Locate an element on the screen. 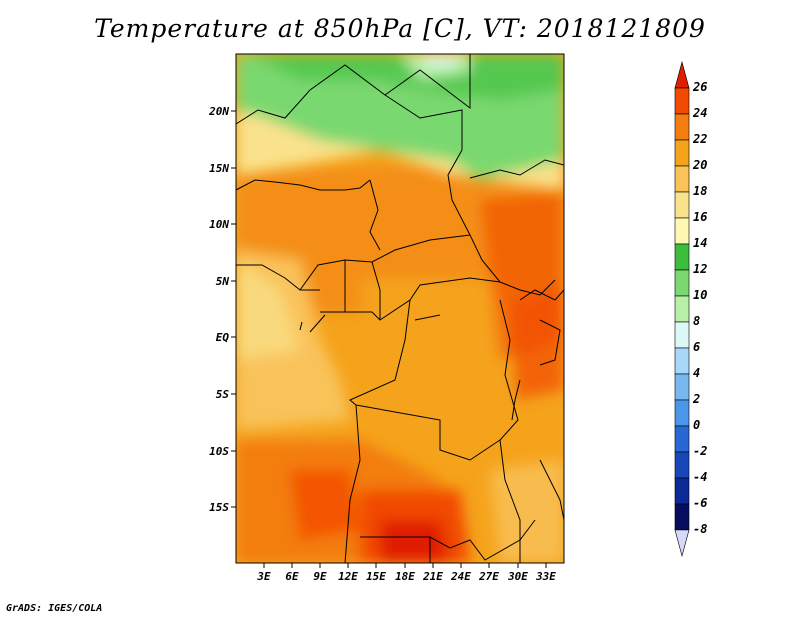 Image resolution: width=800 pixels, height=618 pixels. lon-labels: 3E 6E 9E 12E 15E 18E 21E 24E 27E 30E 33E is located at coordinates (406, 576).